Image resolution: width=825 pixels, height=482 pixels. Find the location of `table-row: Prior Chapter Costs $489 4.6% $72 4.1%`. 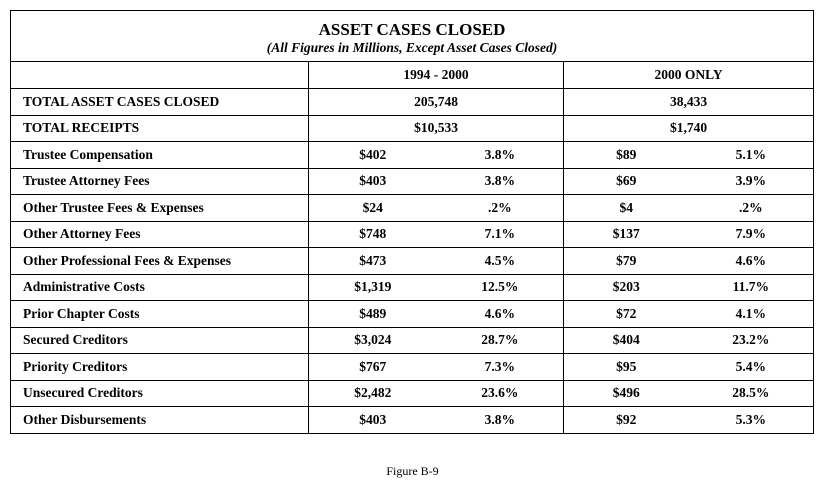

table-row: Prior Chapter Costs $489 4.6% $72 4.1% is located at coordinates (412, 314).